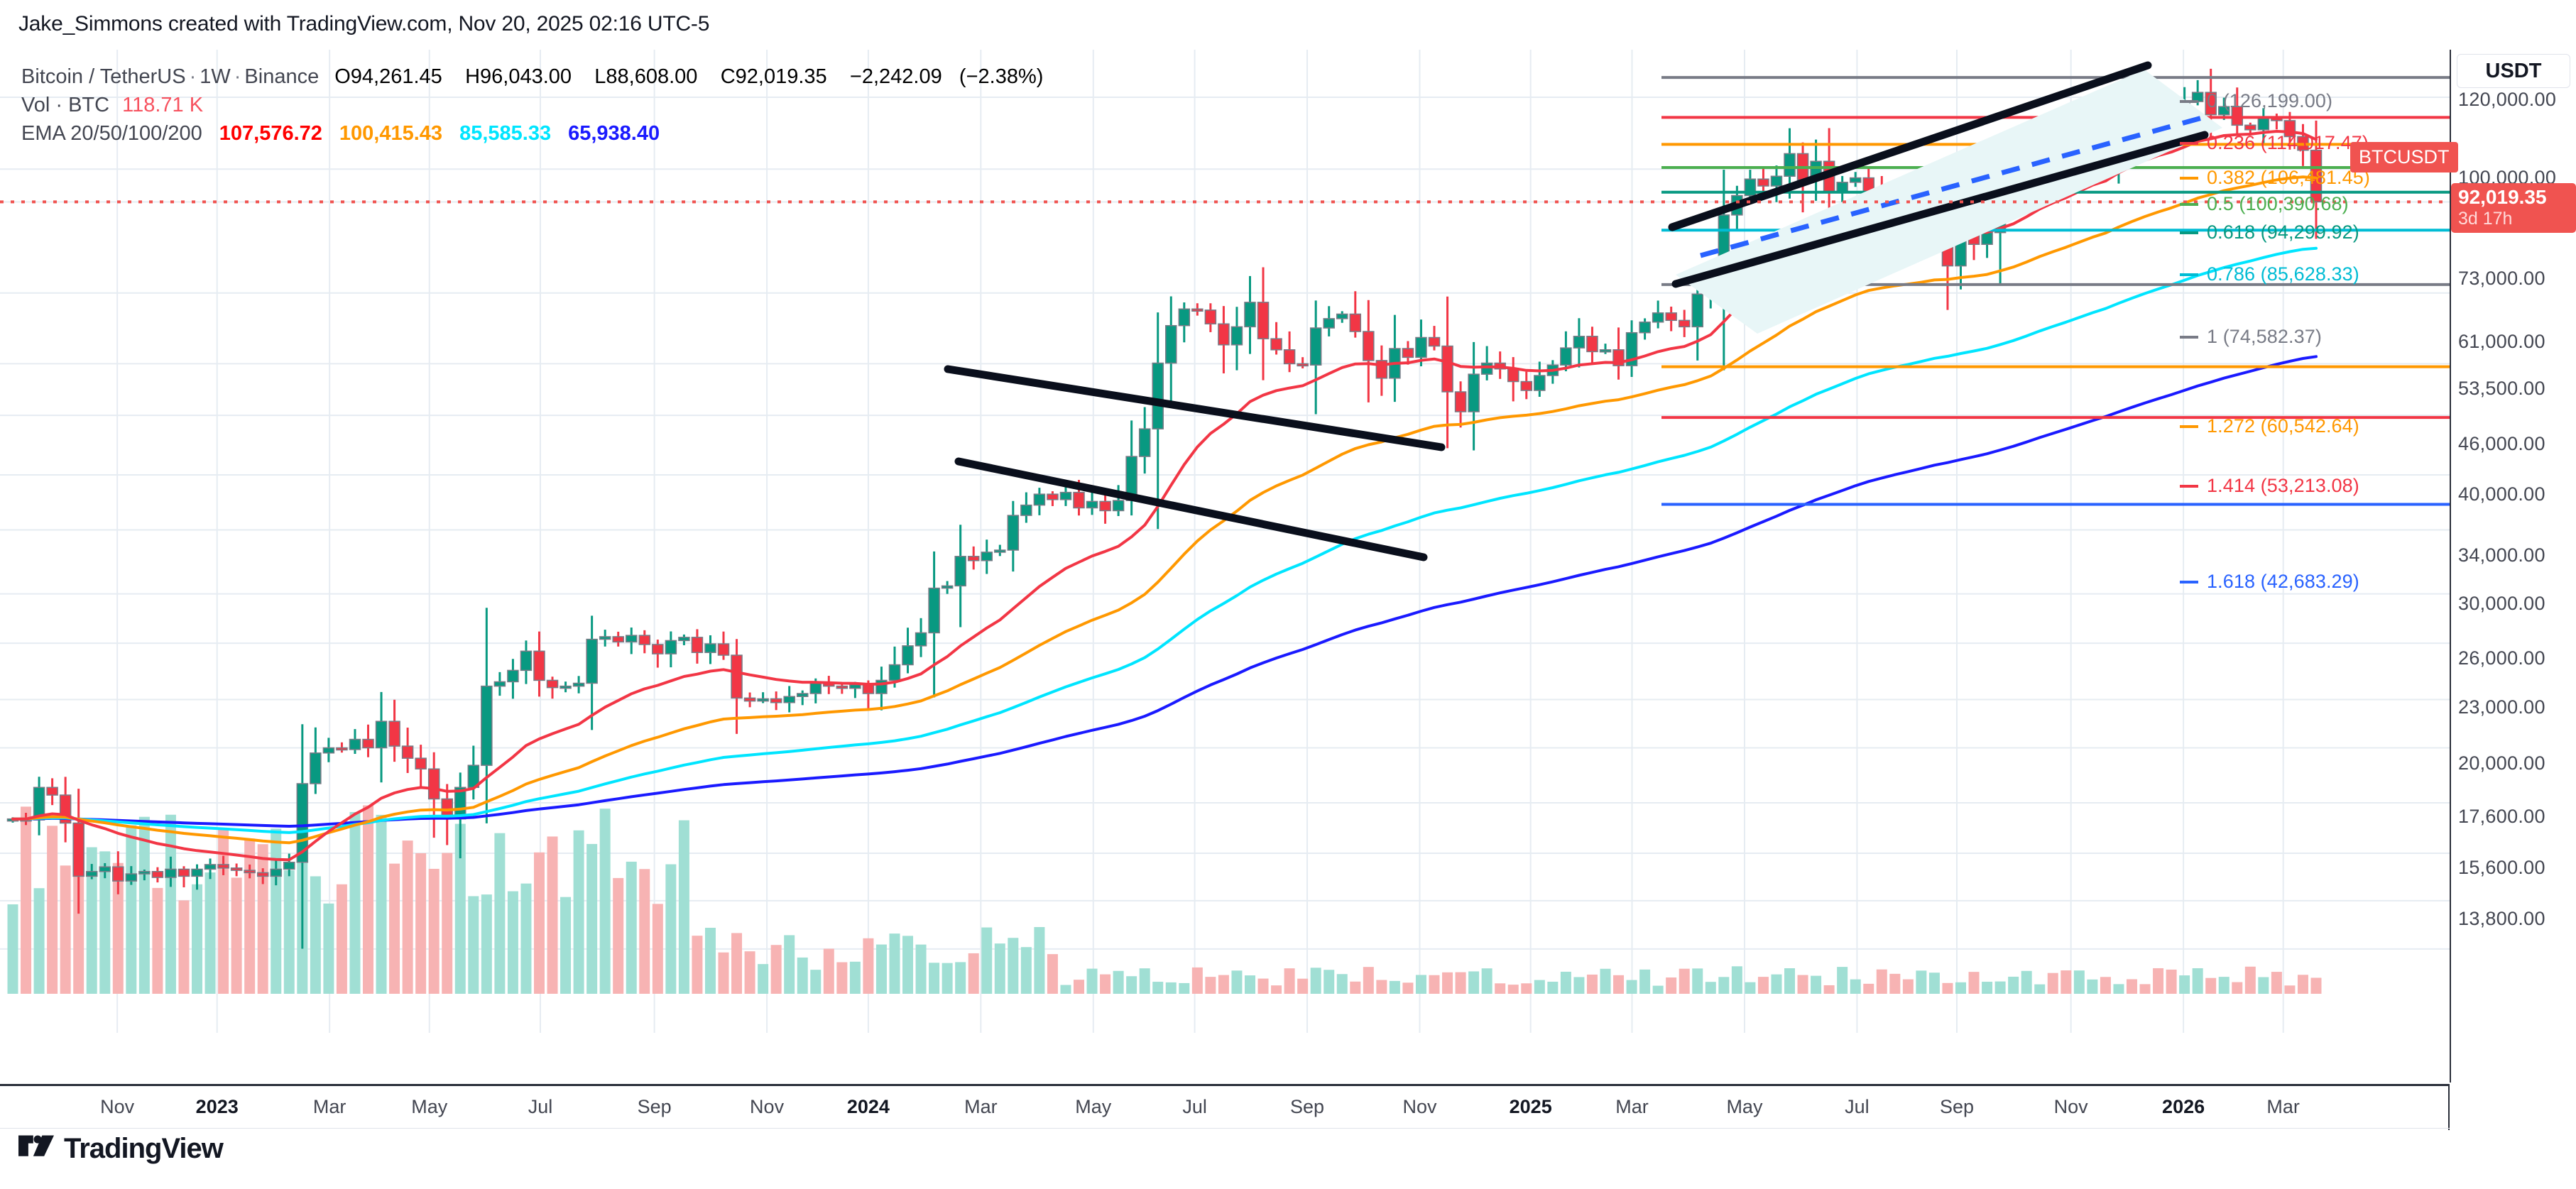  Describe the element at coordinates (217, 1106) in the screenshot. I see `time-tick: 2023` at that location.